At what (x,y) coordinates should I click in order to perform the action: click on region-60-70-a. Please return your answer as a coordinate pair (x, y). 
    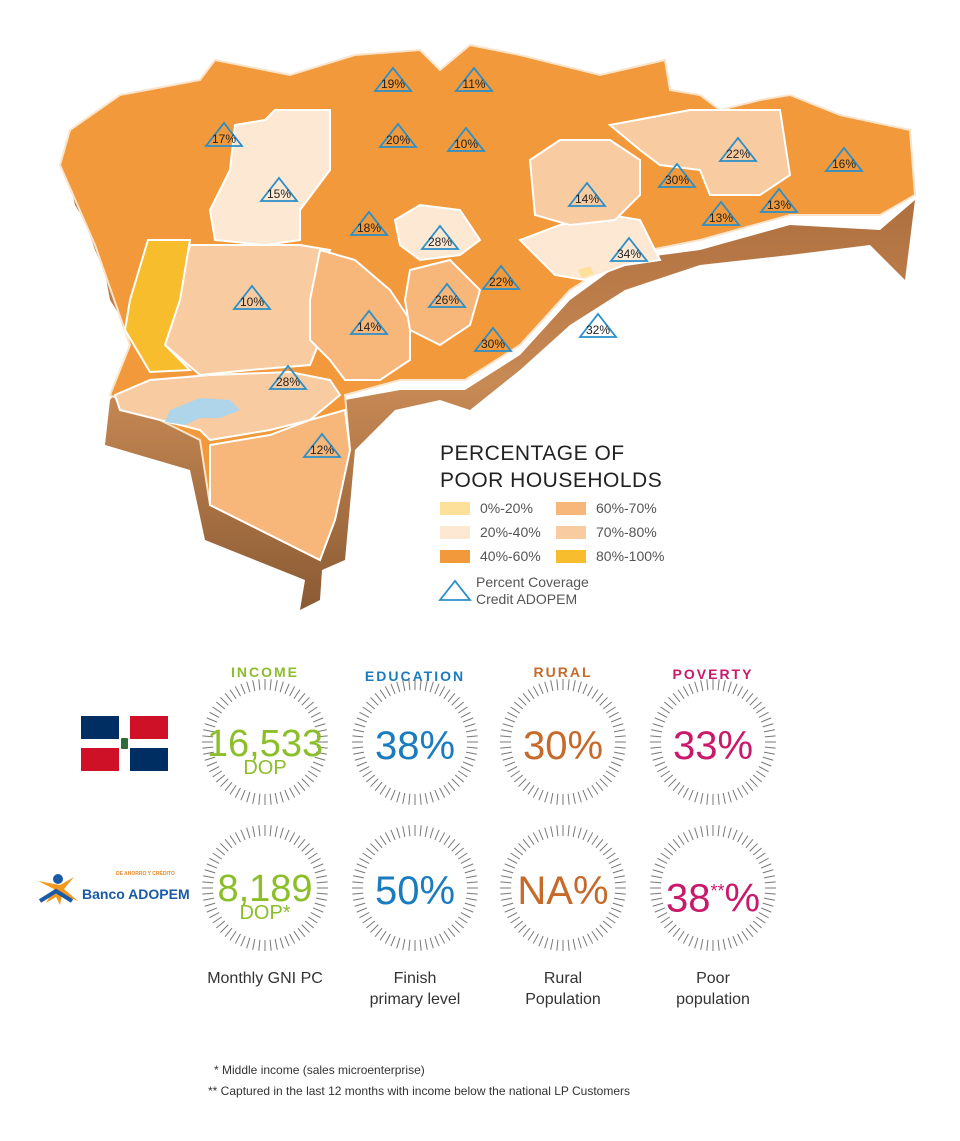
    Looking at the image, I should click on (360, 314).